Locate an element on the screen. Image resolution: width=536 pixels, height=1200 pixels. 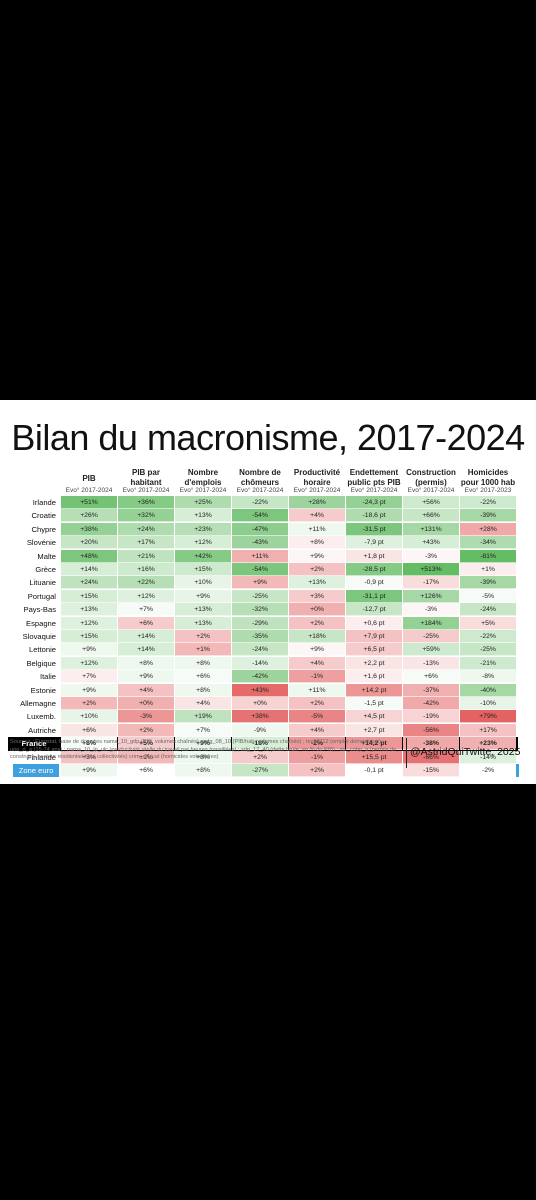
table-cell: +14,2 pt is located at coordinates (374, 690).